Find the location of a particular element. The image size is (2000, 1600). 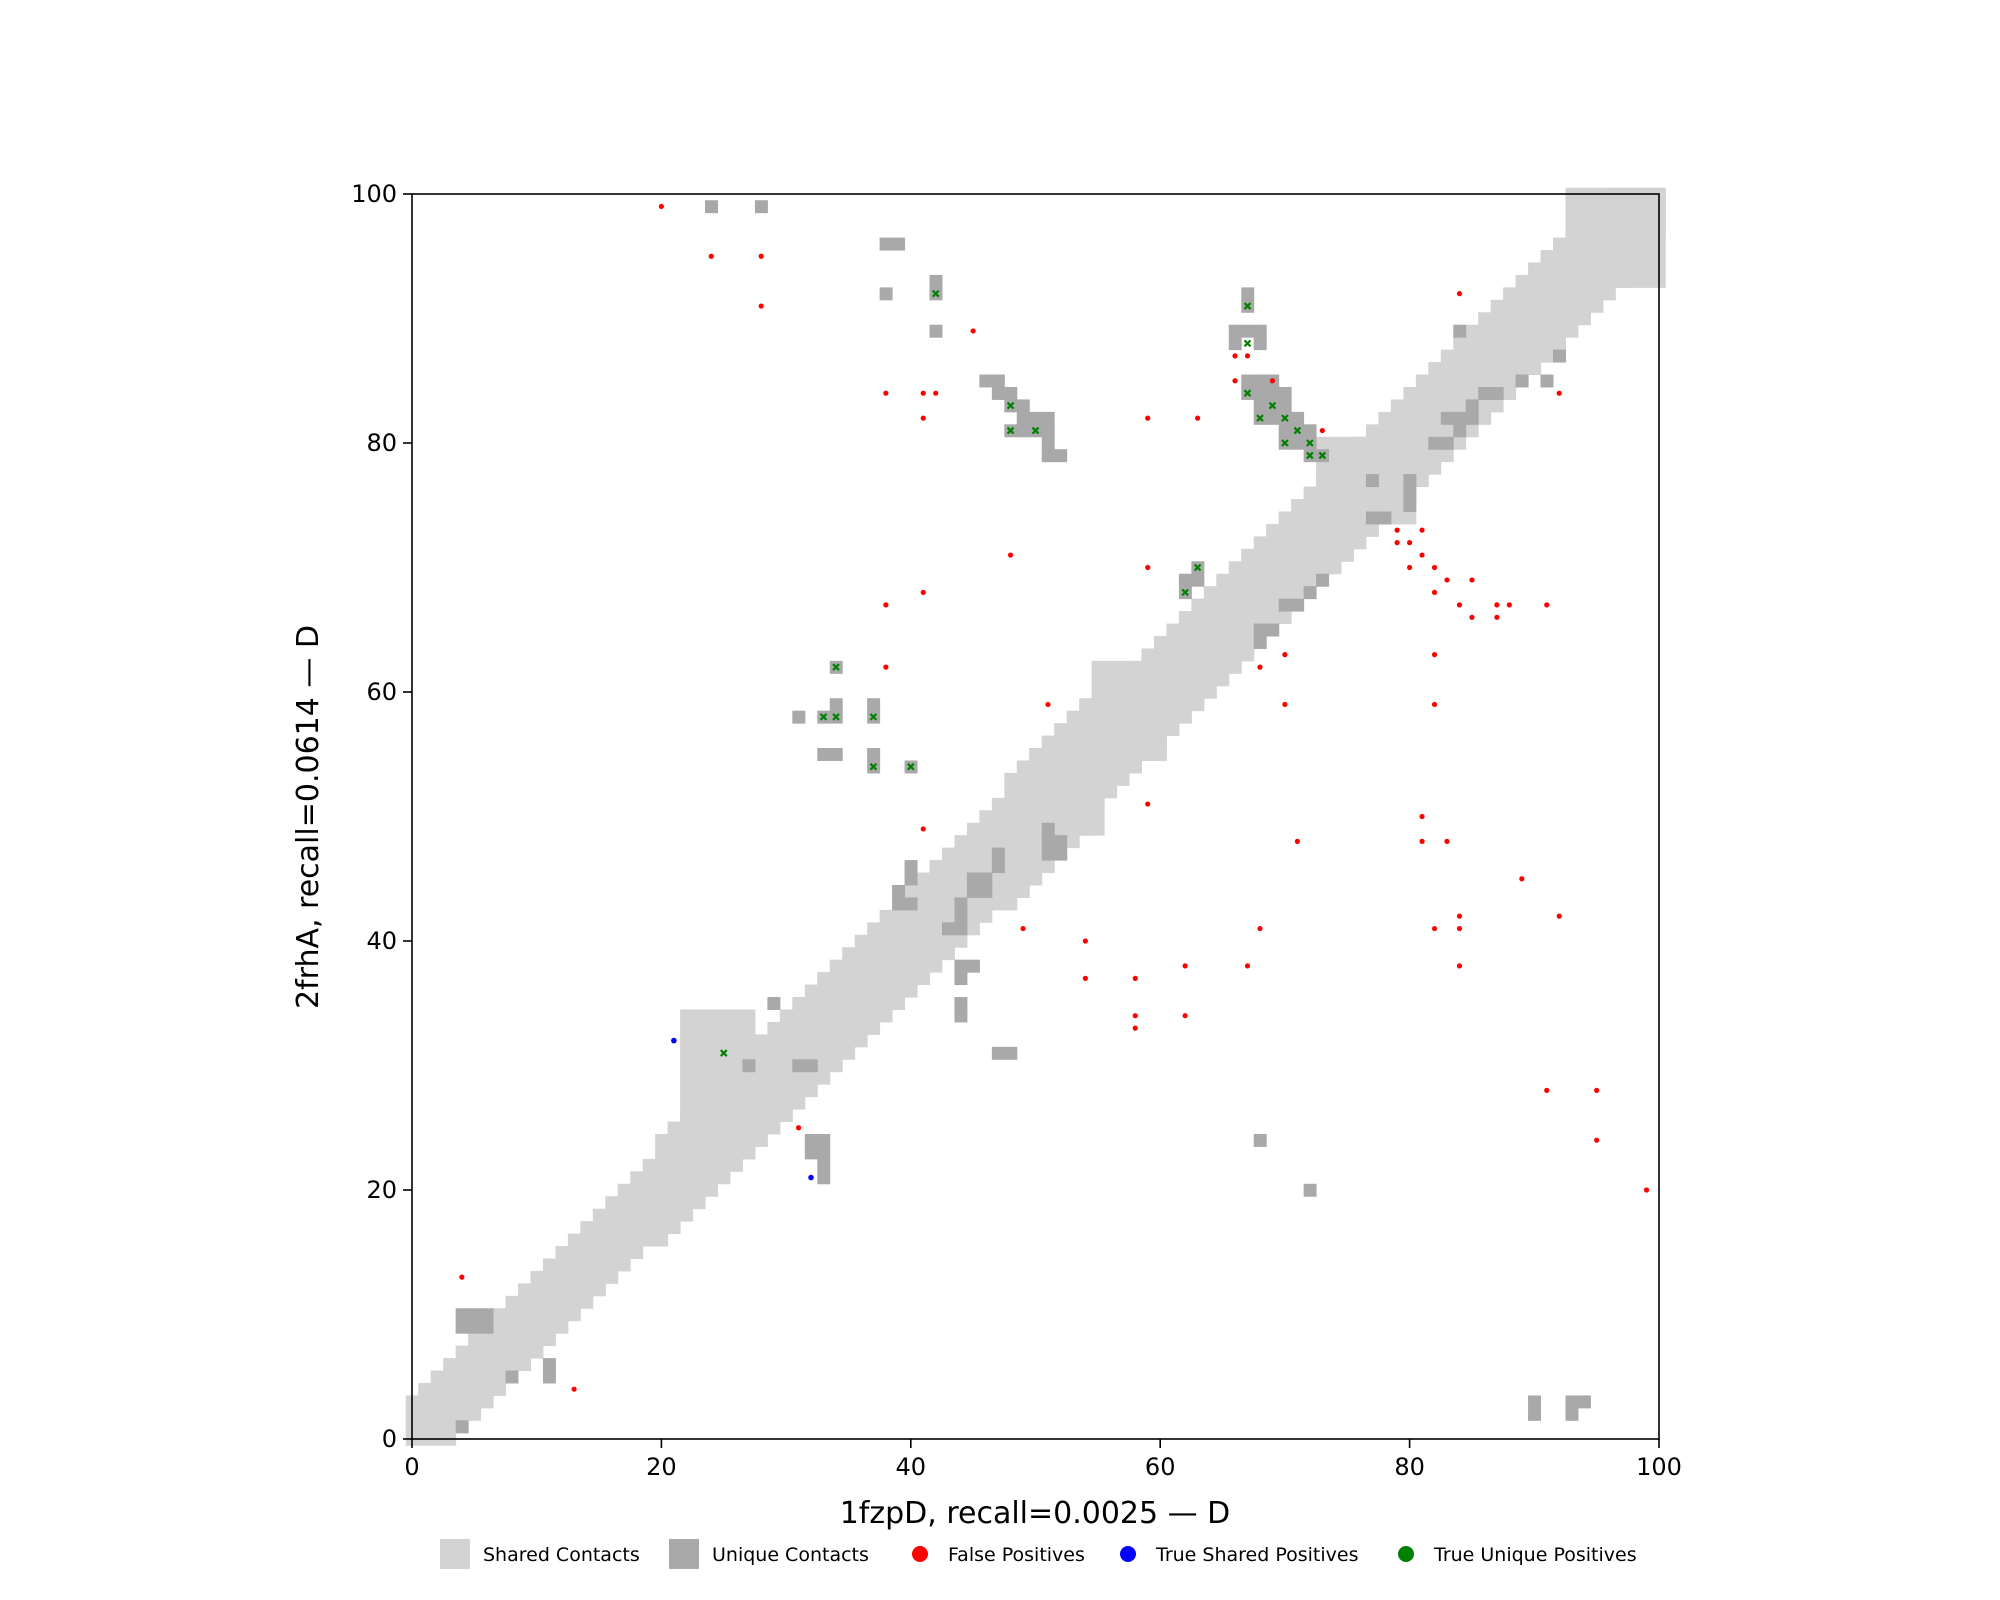

x-tick-label: 100 is located at coordinates (1659, 1467).